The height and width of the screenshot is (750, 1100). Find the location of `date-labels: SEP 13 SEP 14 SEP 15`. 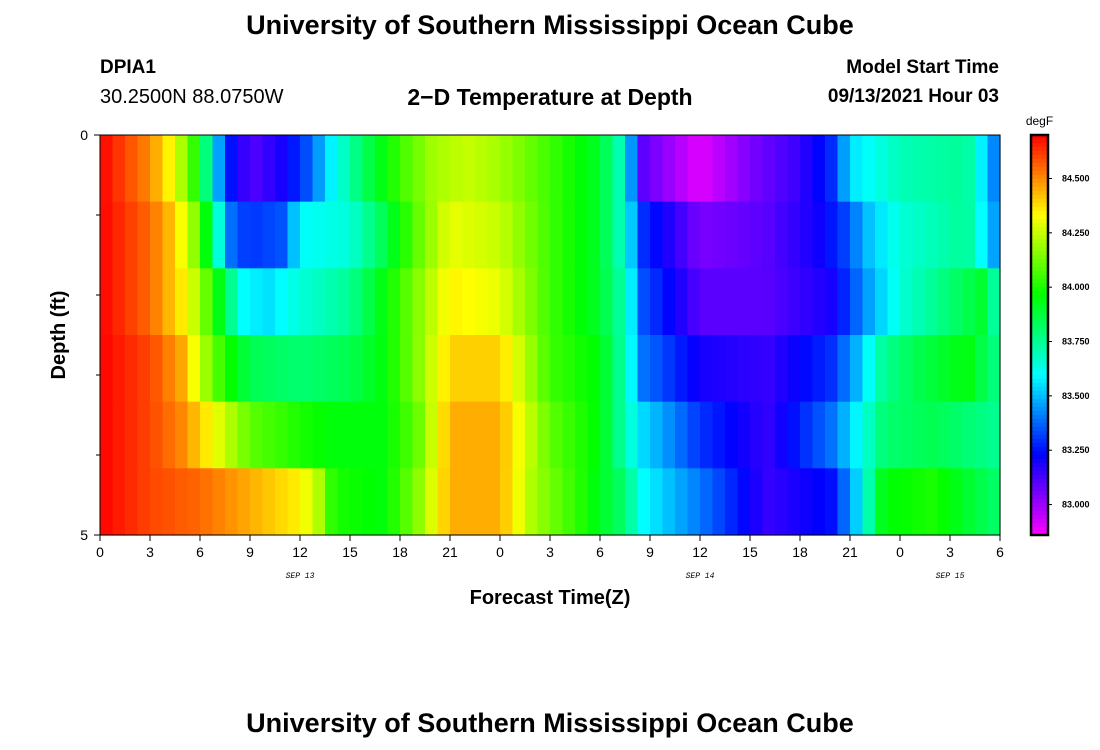

date-labels: SEP 13 SEP 14 SEP 15 is located at coordinates (625, 576).